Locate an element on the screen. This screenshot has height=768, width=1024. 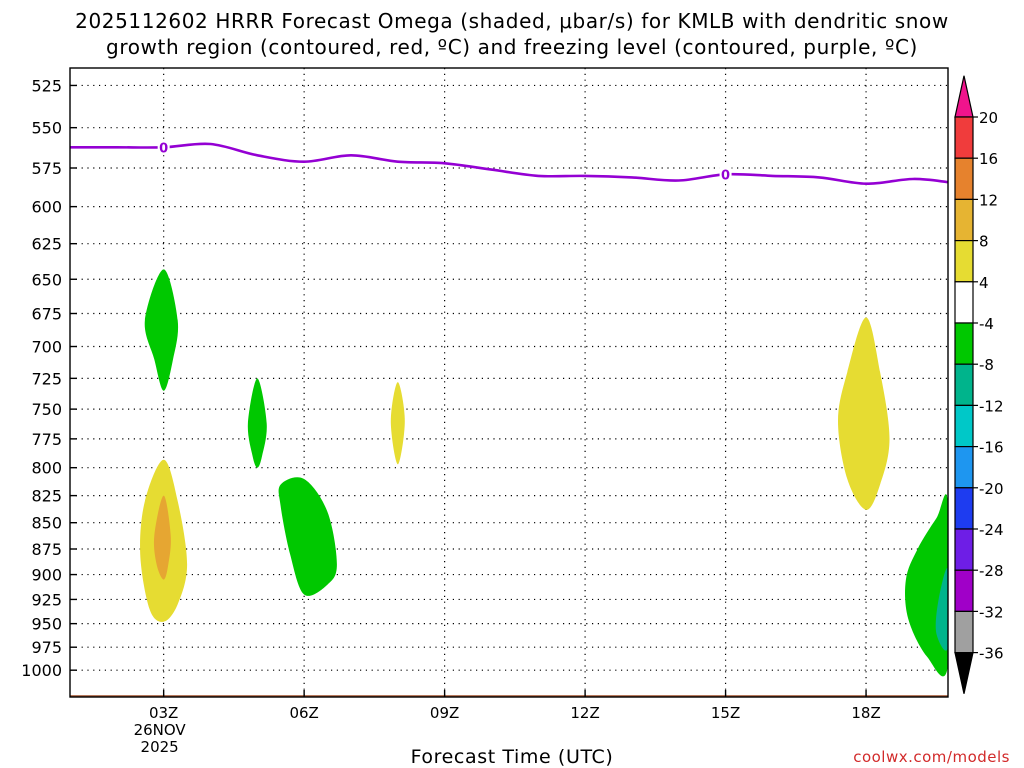
x-tick-label: 18Z is located at coordinates (865, 713).